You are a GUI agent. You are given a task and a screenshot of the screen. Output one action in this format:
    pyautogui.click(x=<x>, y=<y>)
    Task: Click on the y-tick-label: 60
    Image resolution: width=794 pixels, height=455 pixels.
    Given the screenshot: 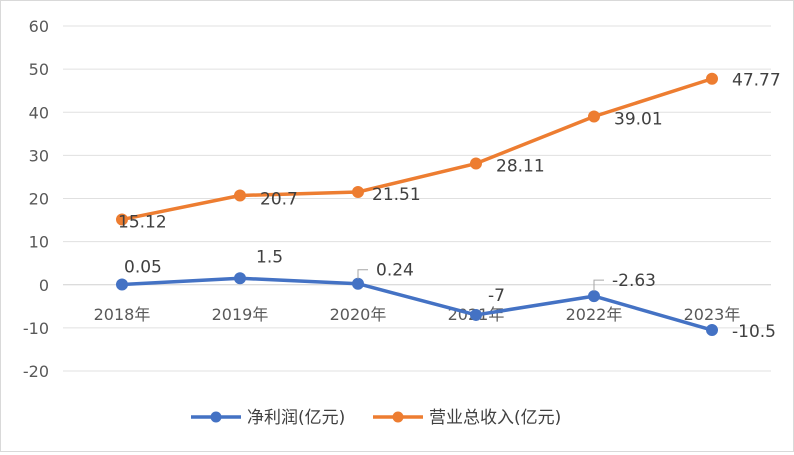 What is the action you would take?
    pyautogui.click(x=39, y=26)
    